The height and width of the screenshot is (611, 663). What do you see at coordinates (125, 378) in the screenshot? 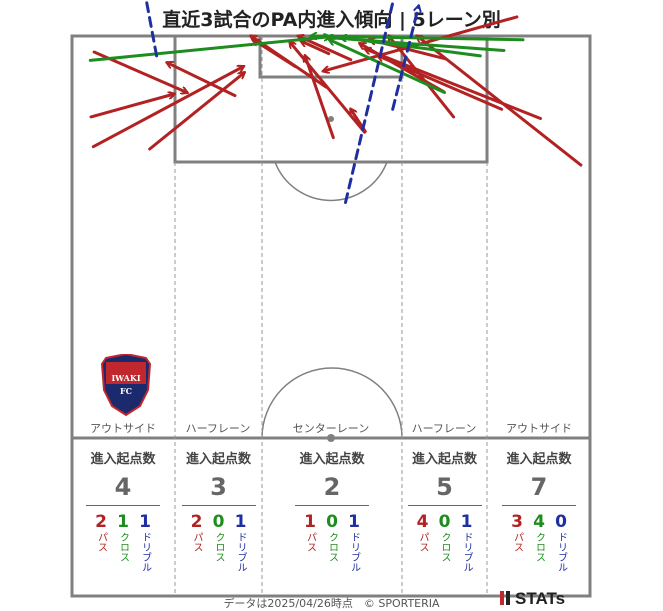
I see `crest-text-iwaki: IWAKI` at bounding box center [125, 378].